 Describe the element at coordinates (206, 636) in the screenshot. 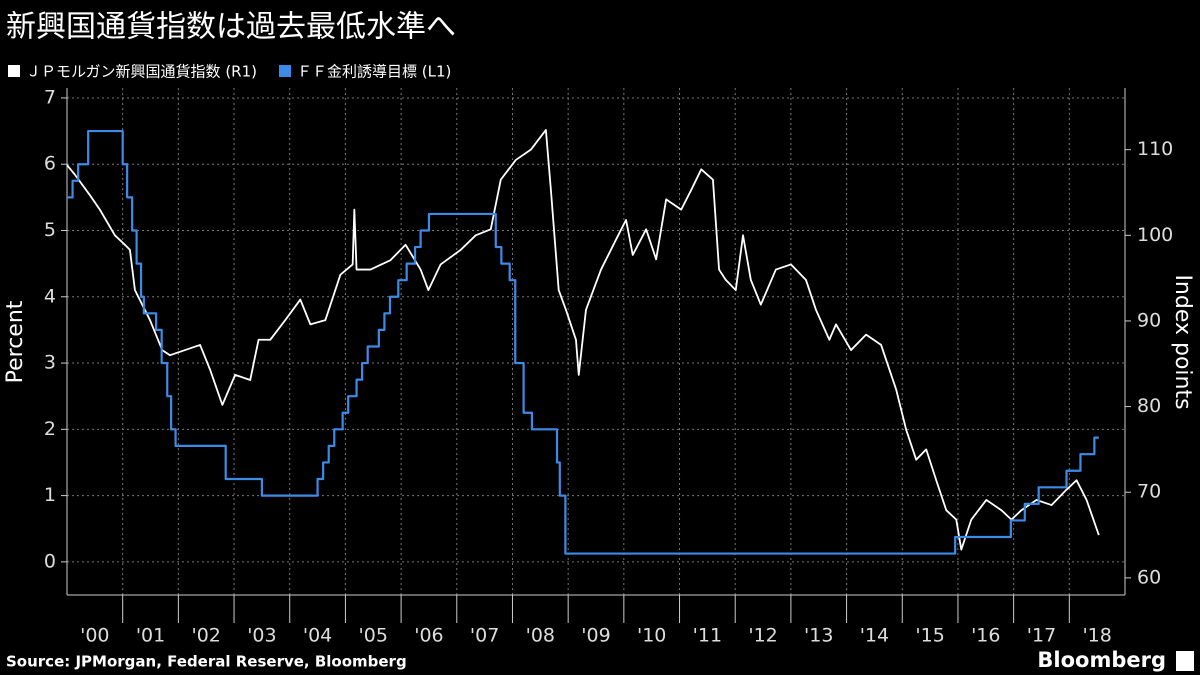

I see `x-tick-label: '02` at that location.